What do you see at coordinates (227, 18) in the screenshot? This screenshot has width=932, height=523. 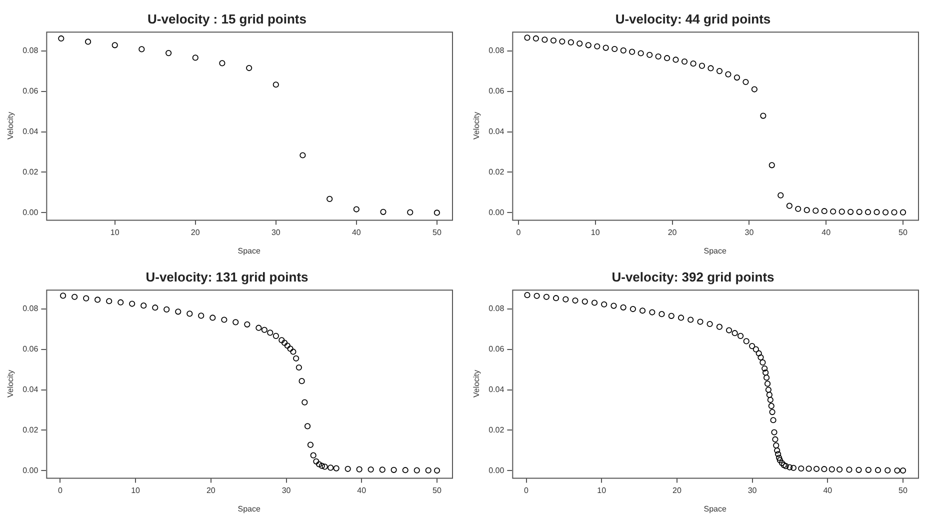 I see `chart-title: U-velocity : 15 grid points` at bounding box center [227, 18].